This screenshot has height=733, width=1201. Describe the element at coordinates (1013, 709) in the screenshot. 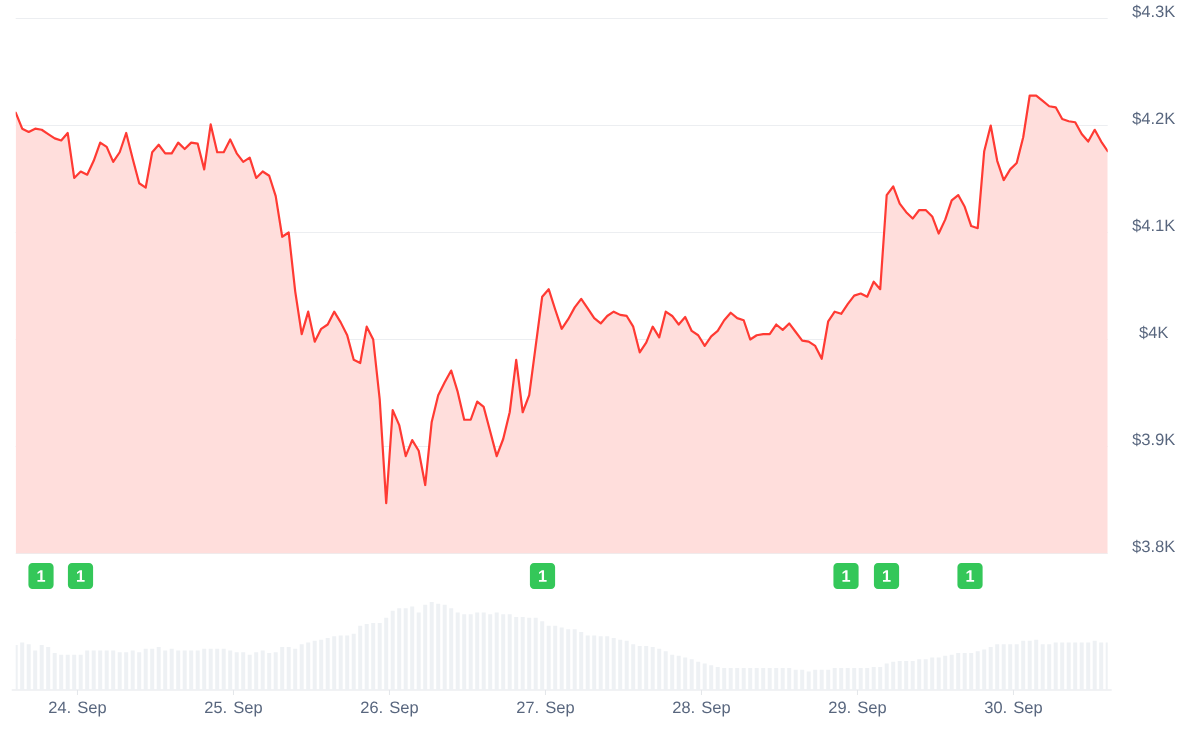

I see `x-tick-label: 30. Sep` at that location.